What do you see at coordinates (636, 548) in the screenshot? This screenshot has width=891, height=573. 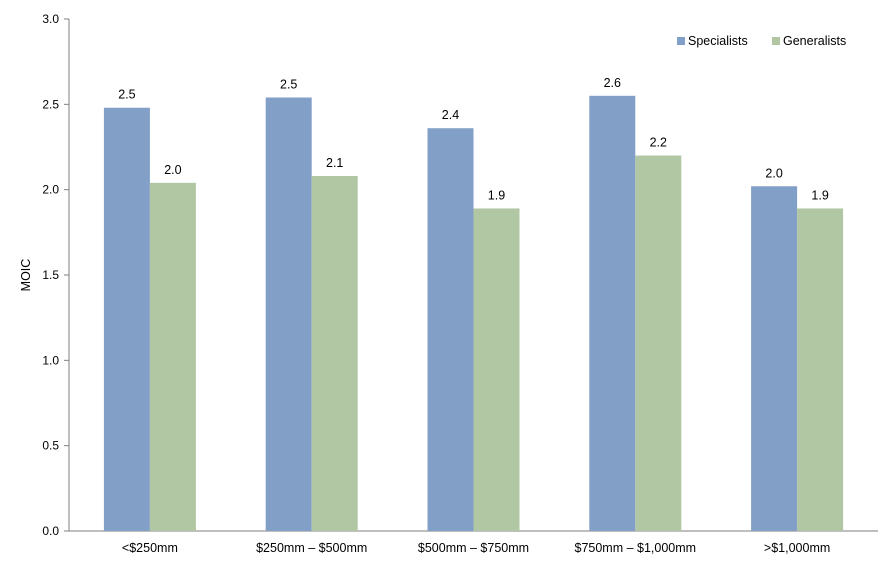 I see `x-category-label: $750mm – $1,000mm` at bounding box center [636, 548].